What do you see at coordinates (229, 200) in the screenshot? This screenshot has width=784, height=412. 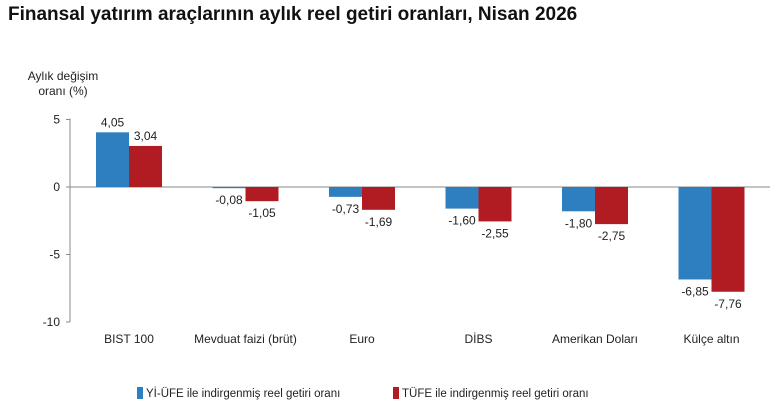 I see `data-label: -0,08` at bounding box center [229, 200].